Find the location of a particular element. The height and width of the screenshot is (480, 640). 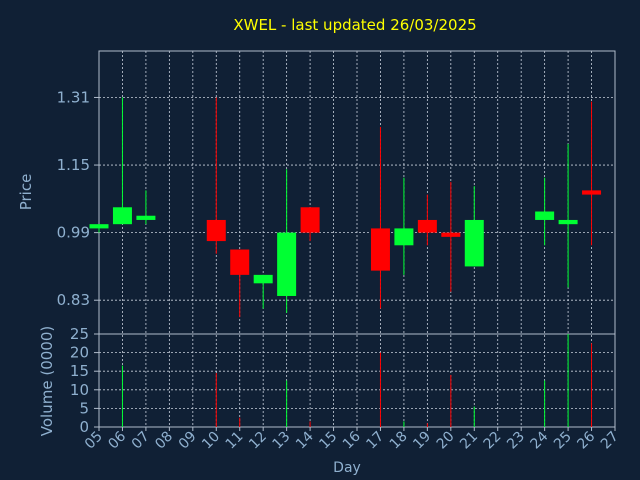

x-tick-label: 14 is located at coordinates (305, 440).